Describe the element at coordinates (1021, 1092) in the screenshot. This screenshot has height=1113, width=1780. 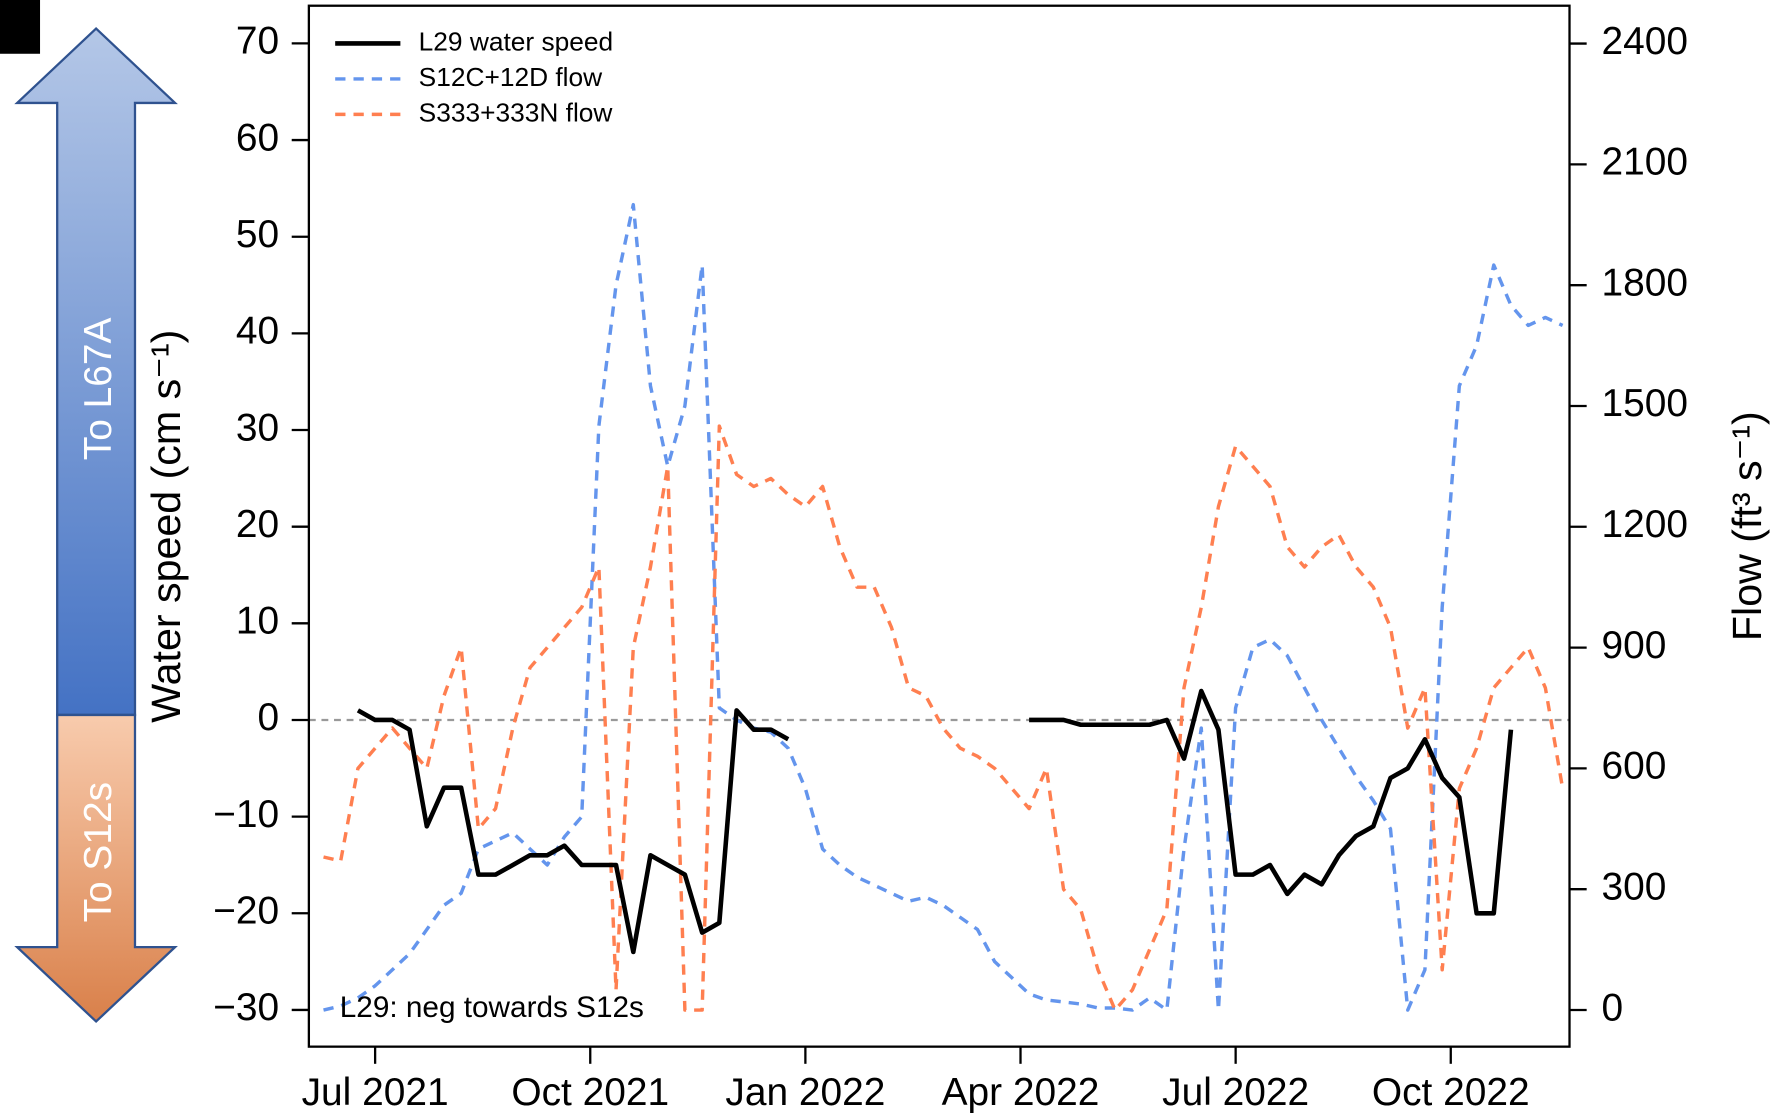
I see `x-tick-label: Apr 2022` at that location.